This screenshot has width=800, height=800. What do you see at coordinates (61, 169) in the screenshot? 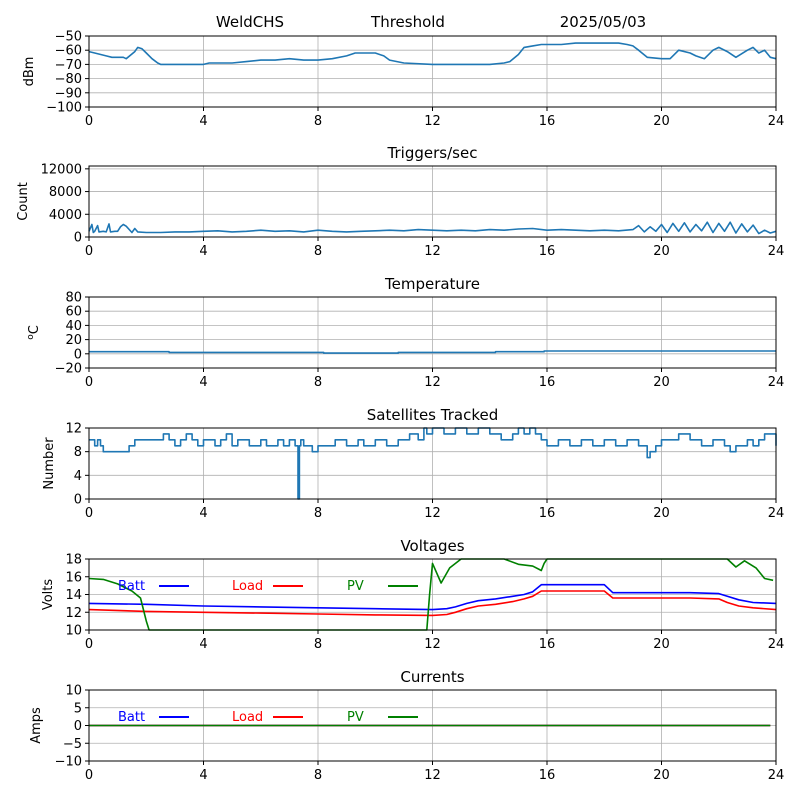
I see `y-tick-label: 12000` at bounding box center [61, 169].